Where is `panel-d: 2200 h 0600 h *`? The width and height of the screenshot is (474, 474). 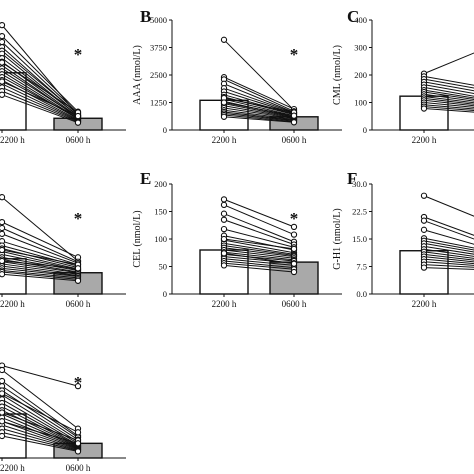
panel-d: 2200 h 0600 h * is located at coordinates (63, 251).